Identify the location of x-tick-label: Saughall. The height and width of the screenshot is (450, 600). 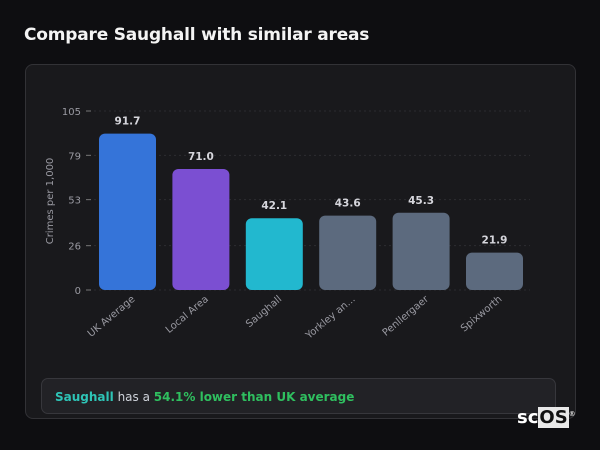
(264, 312).